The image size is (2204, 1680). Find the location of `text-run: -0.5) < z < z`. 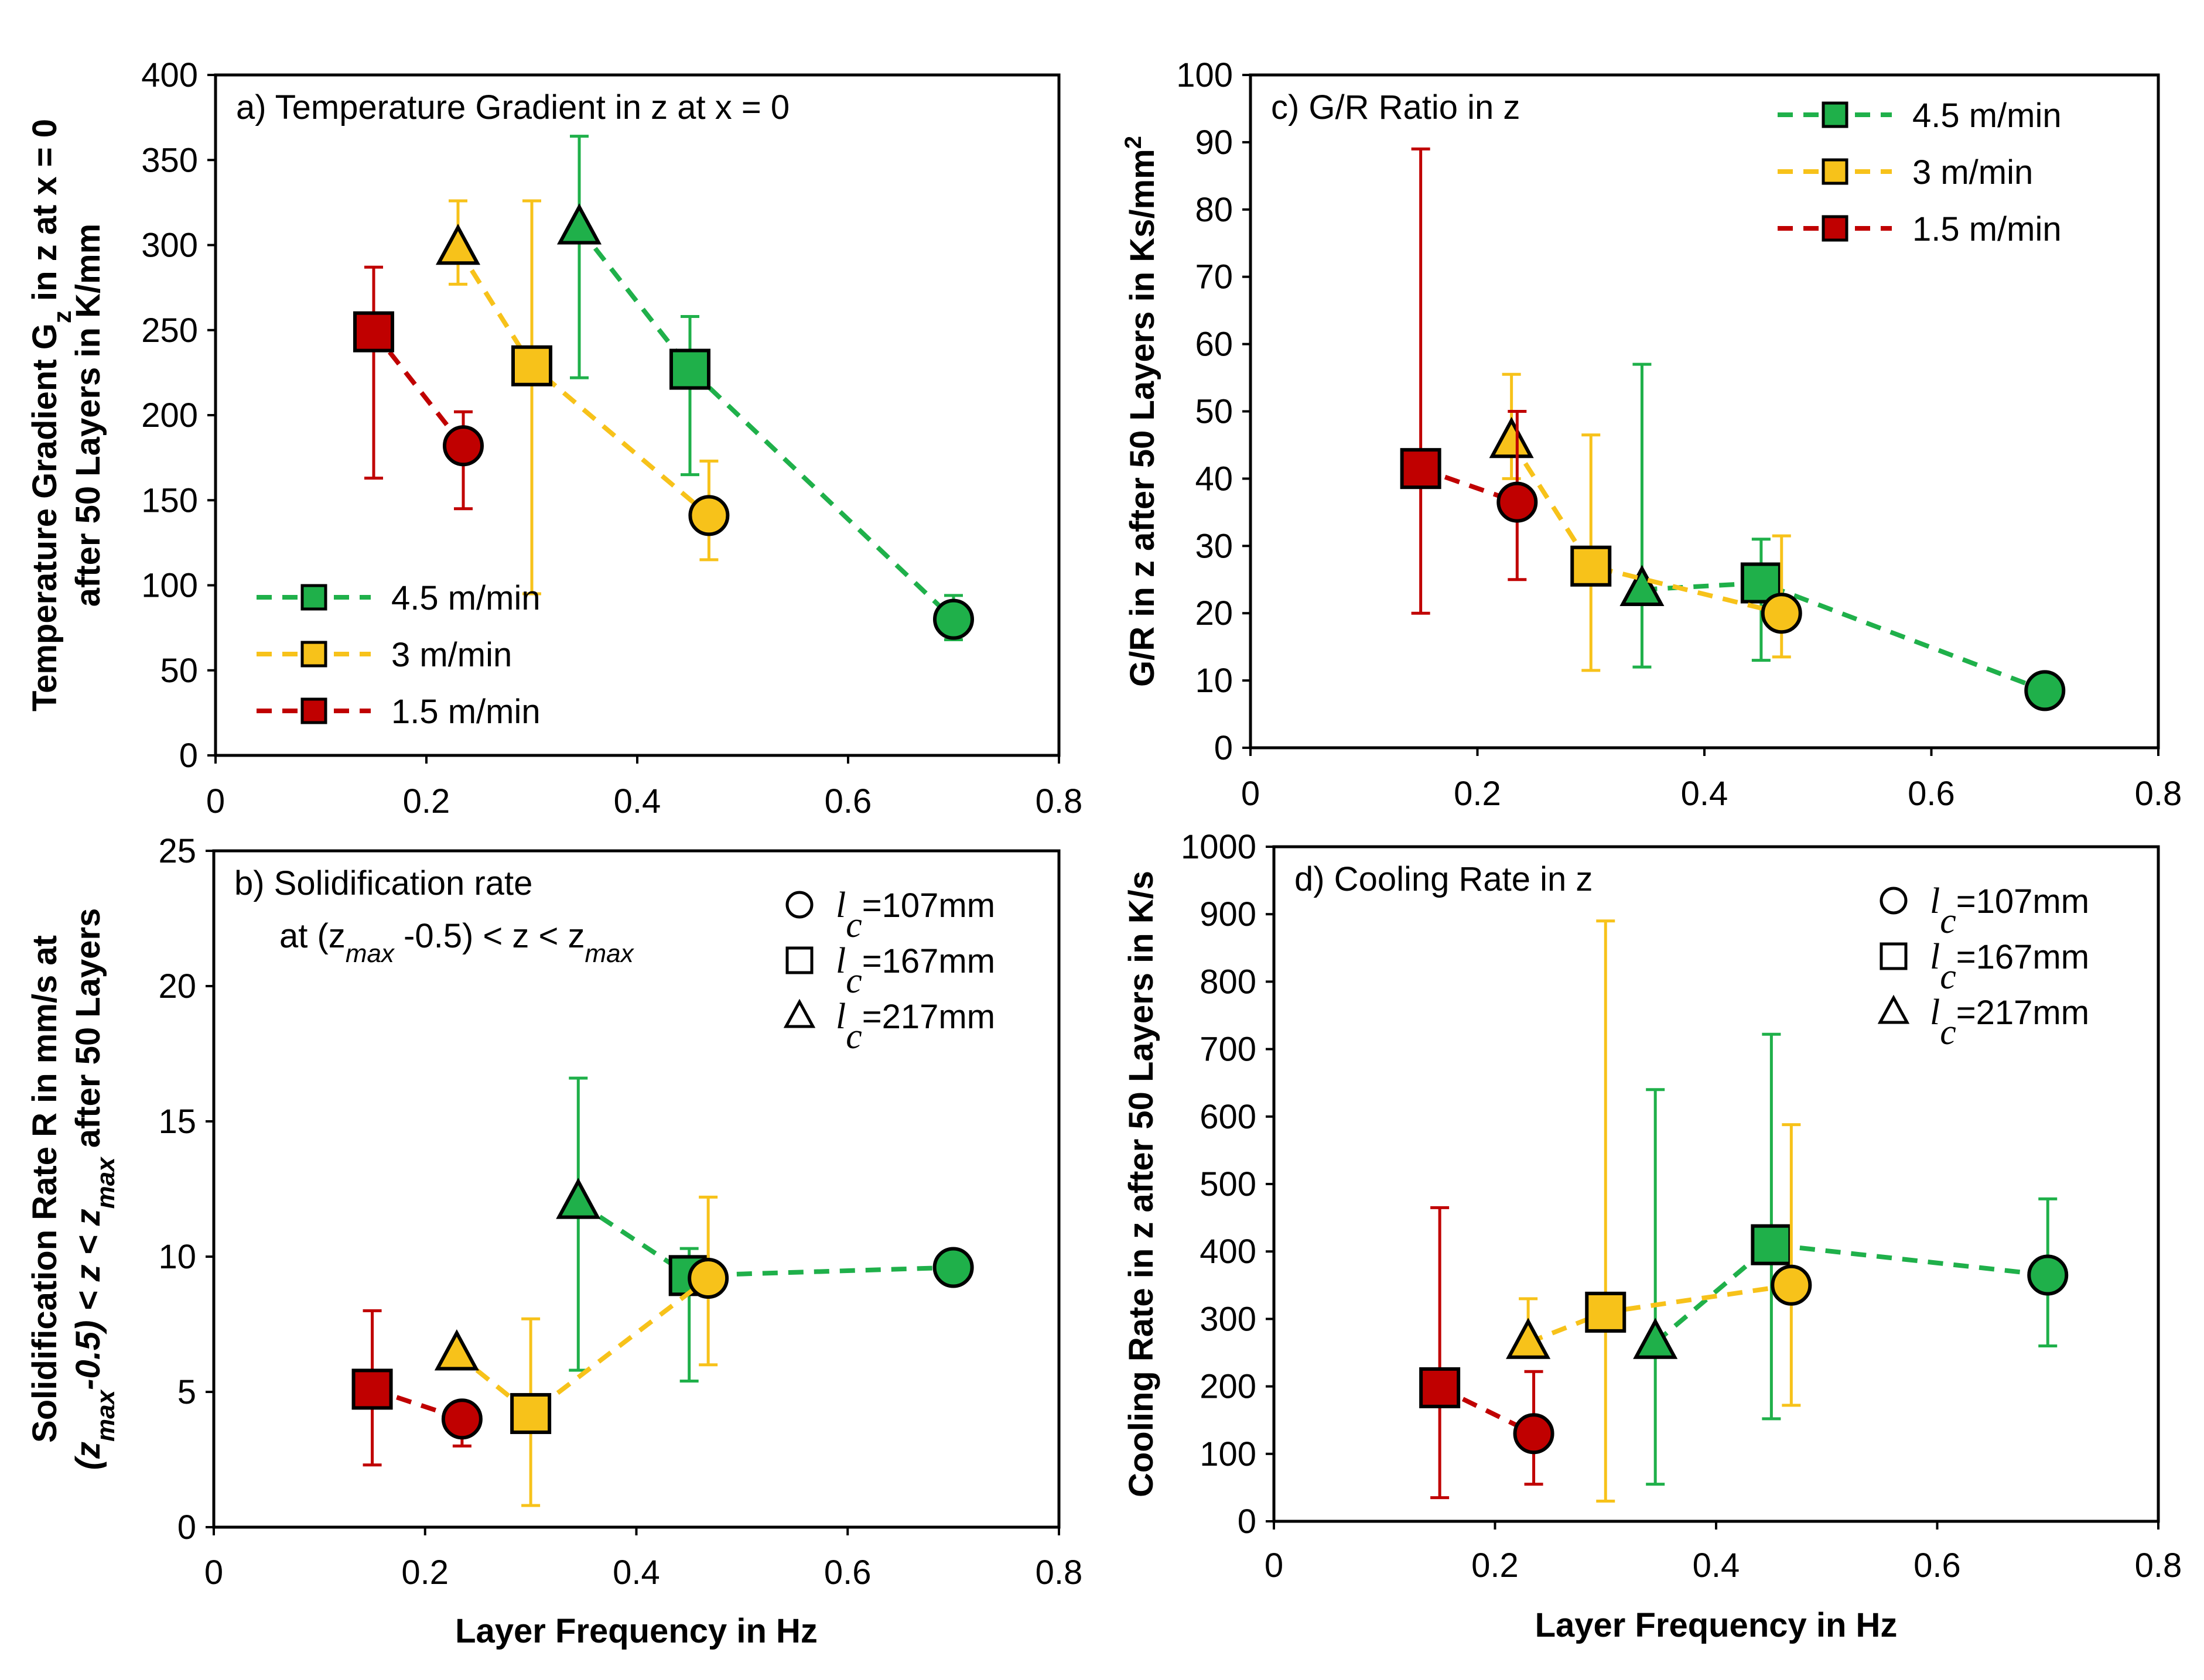

text-run: -0.5) < z < z is located at coordinates (88, 1299).